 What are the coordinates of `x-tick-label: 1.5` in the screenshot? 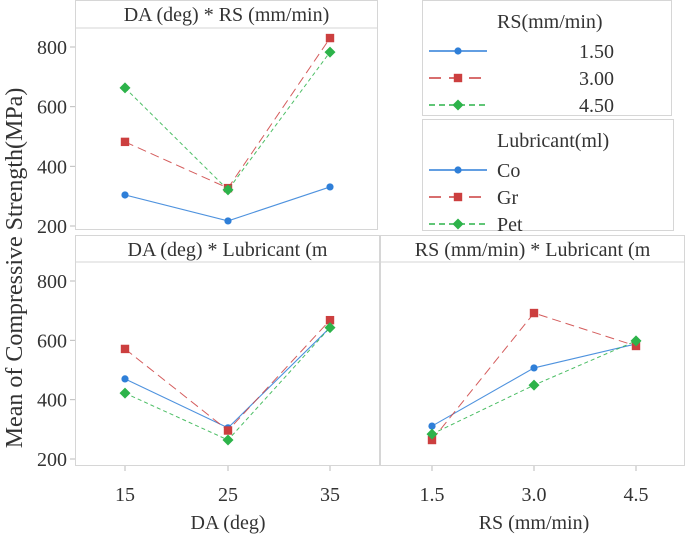 It's located at (432, 495).